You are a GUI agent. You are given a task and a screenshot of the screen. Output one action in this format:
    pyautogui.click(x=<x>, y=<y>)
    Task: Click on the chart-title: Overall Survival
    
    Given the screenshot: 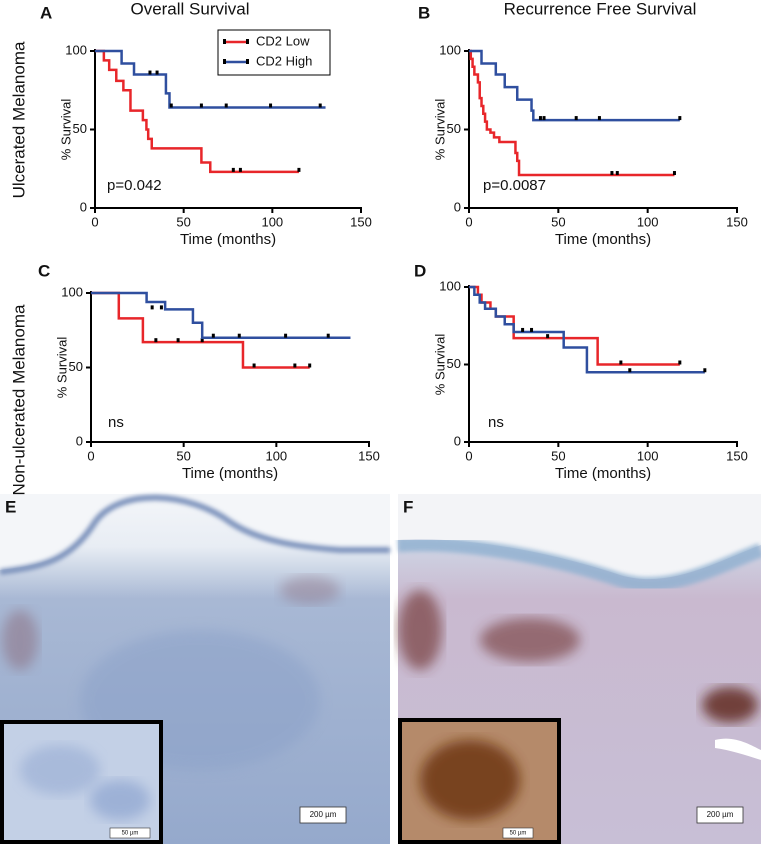 What is the action you would take?
    pyautogui.click(x=189, y=9)
    